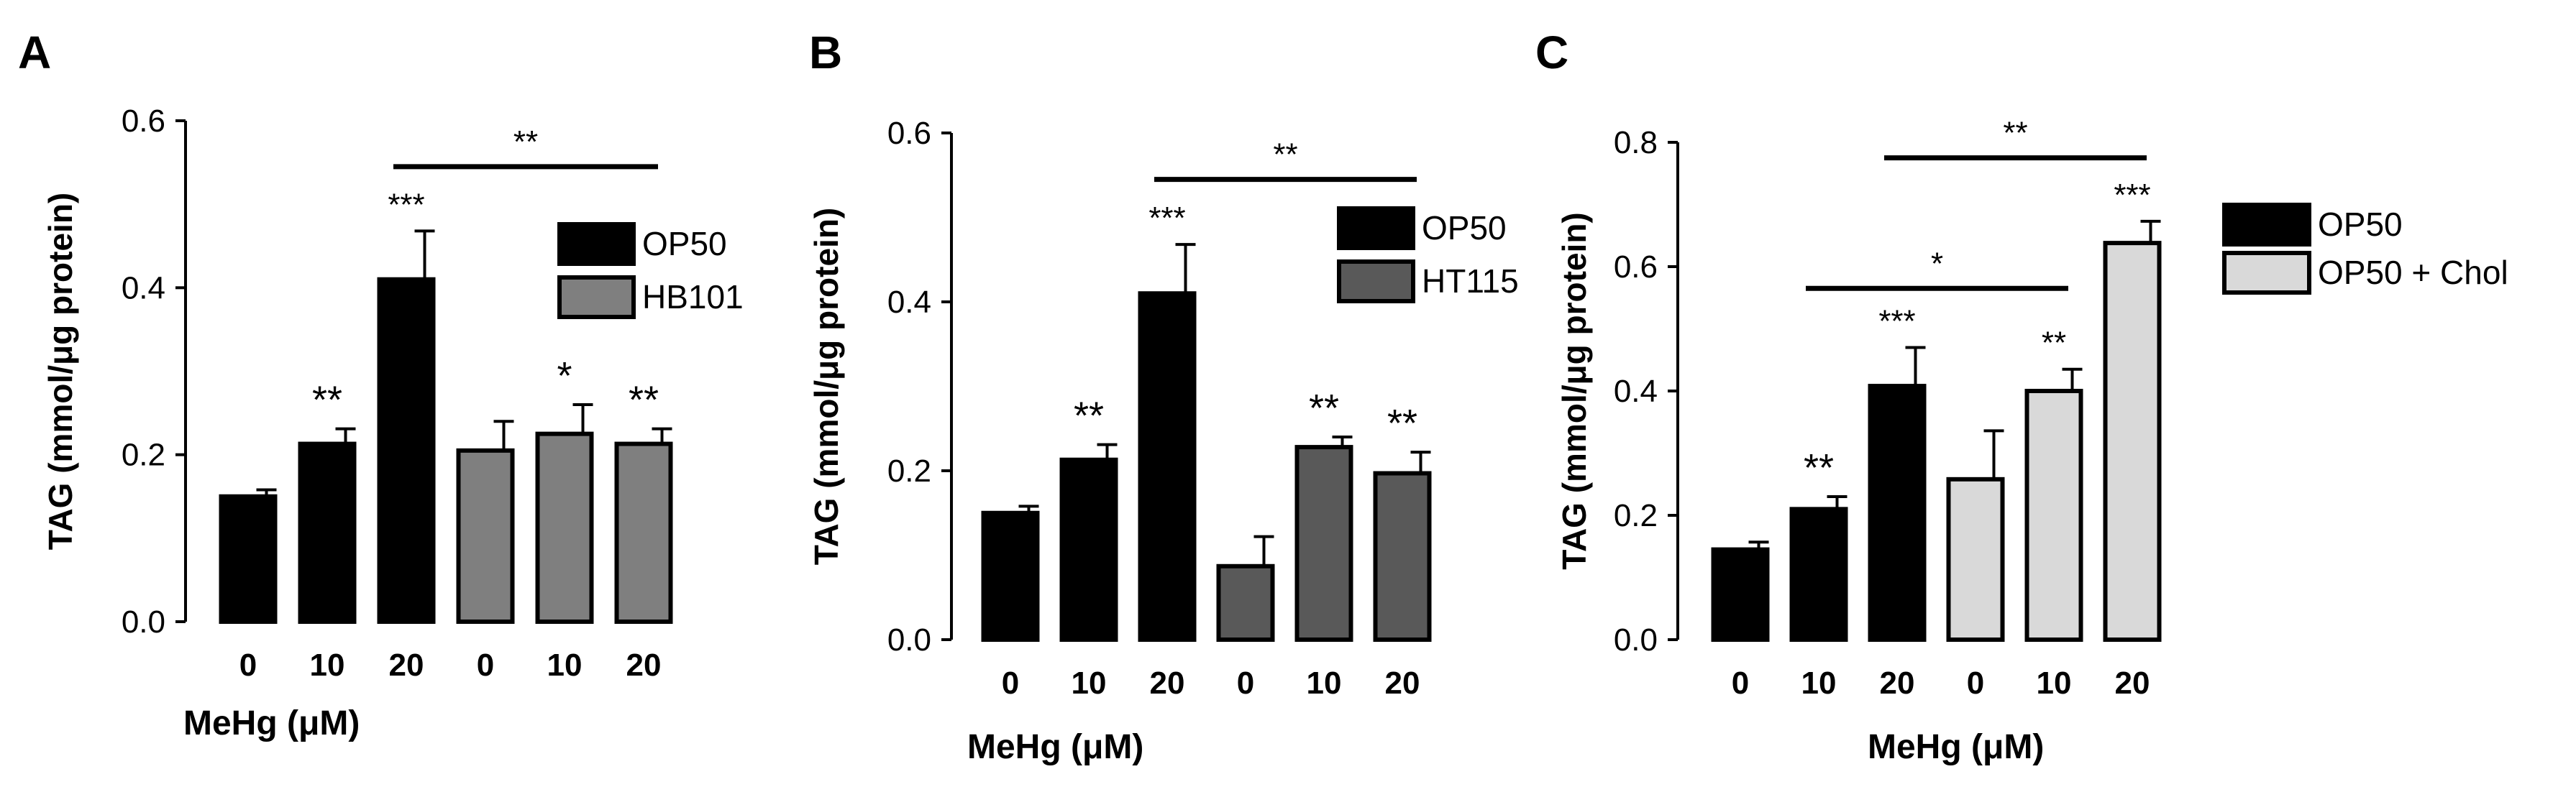 The height and width of the screenshot is (787, 2576). Describe the element at coordinates (1470, 281) in the screenshot. I see `legend-label: HT115` at that location.